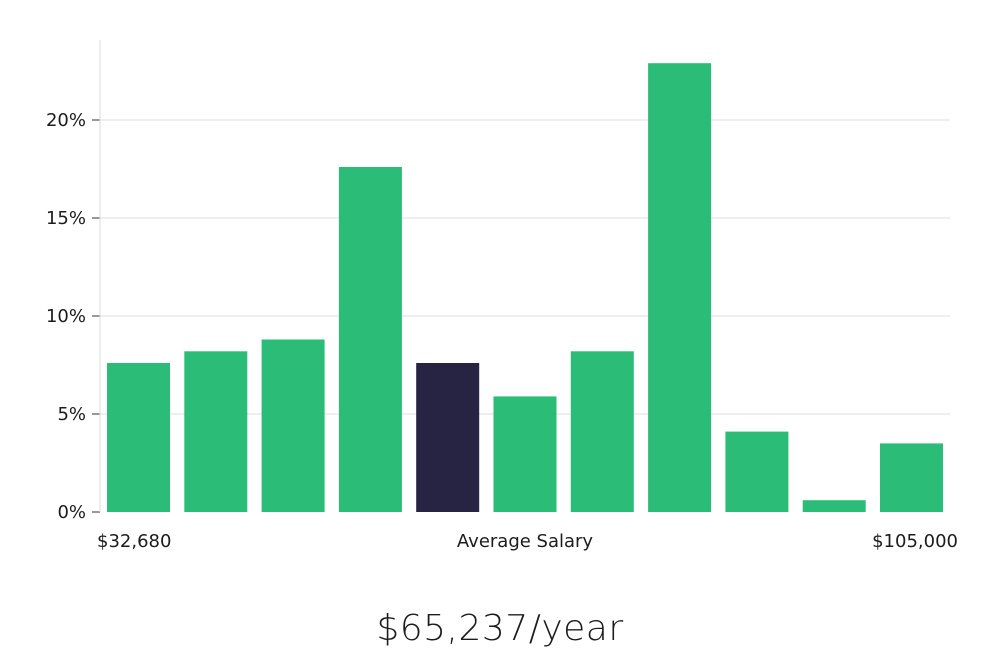  I want to click on y-tick-label: 15%, so click(66, 218).